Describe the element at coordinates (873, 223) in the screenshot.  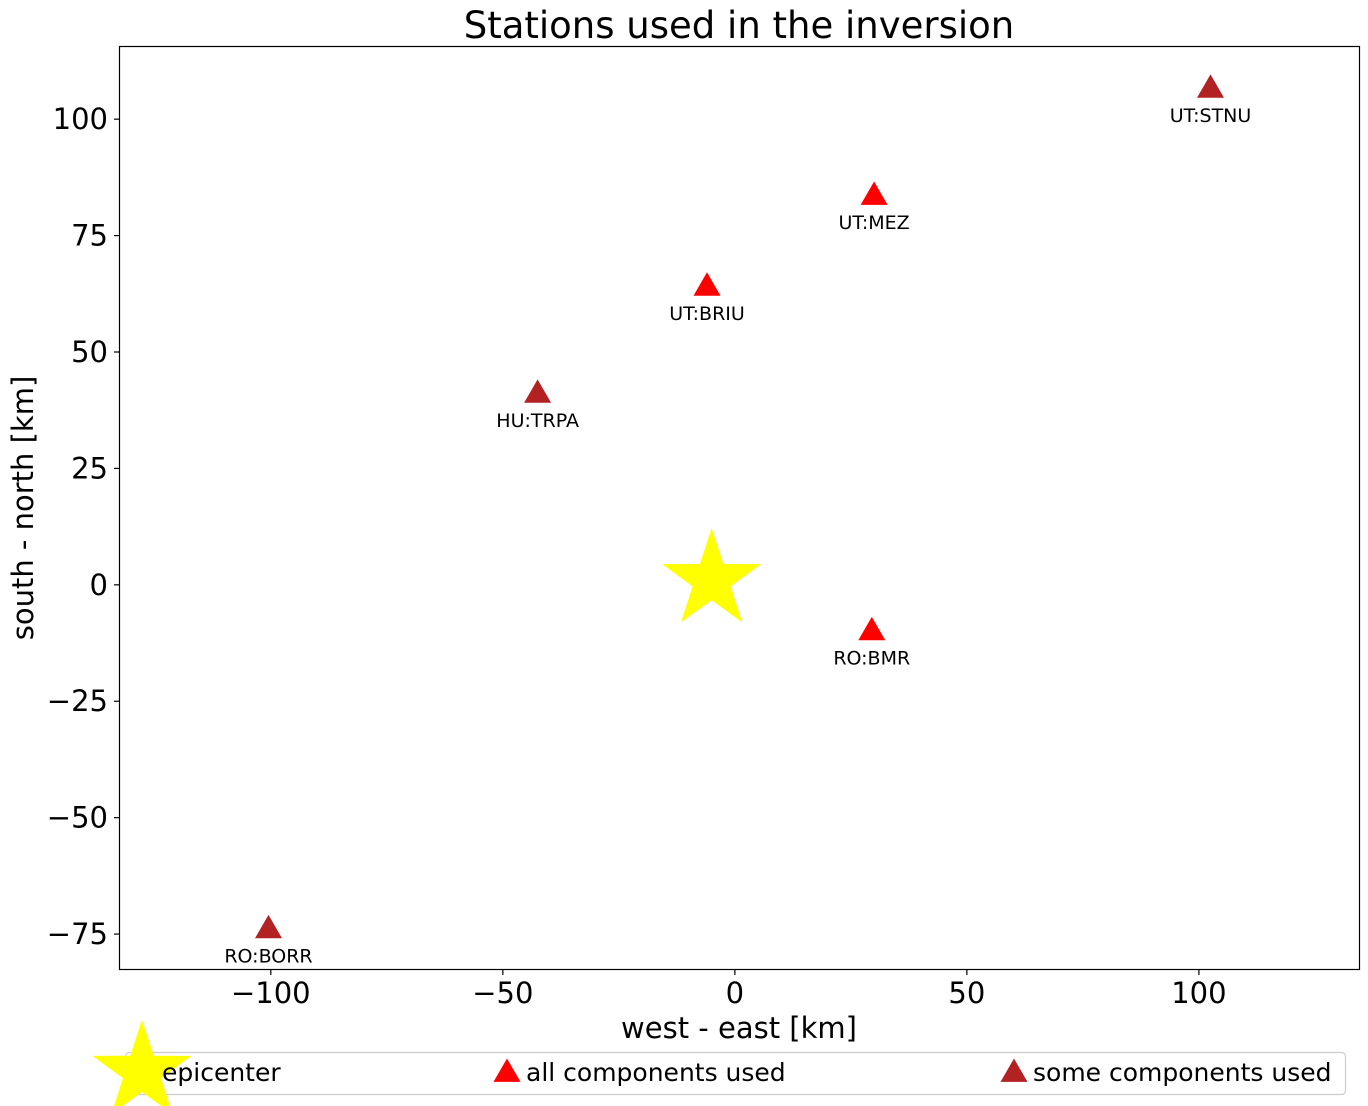
I see `station-label: UT:MEZ` at that location.